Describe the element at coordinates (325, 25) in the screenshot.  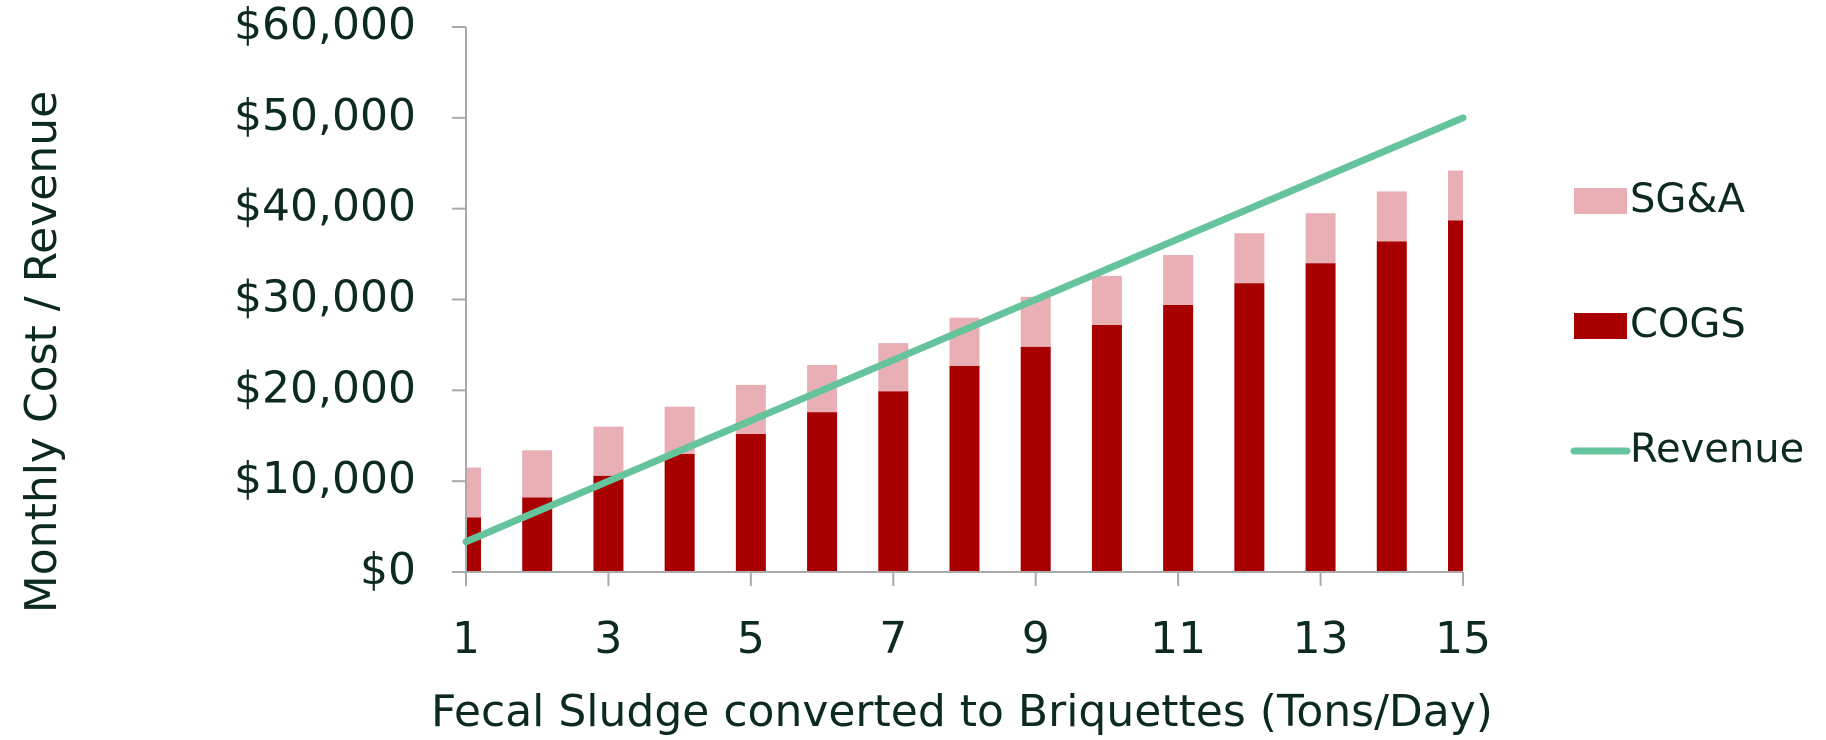
I see `y-tick-label: $60,000` at that location.